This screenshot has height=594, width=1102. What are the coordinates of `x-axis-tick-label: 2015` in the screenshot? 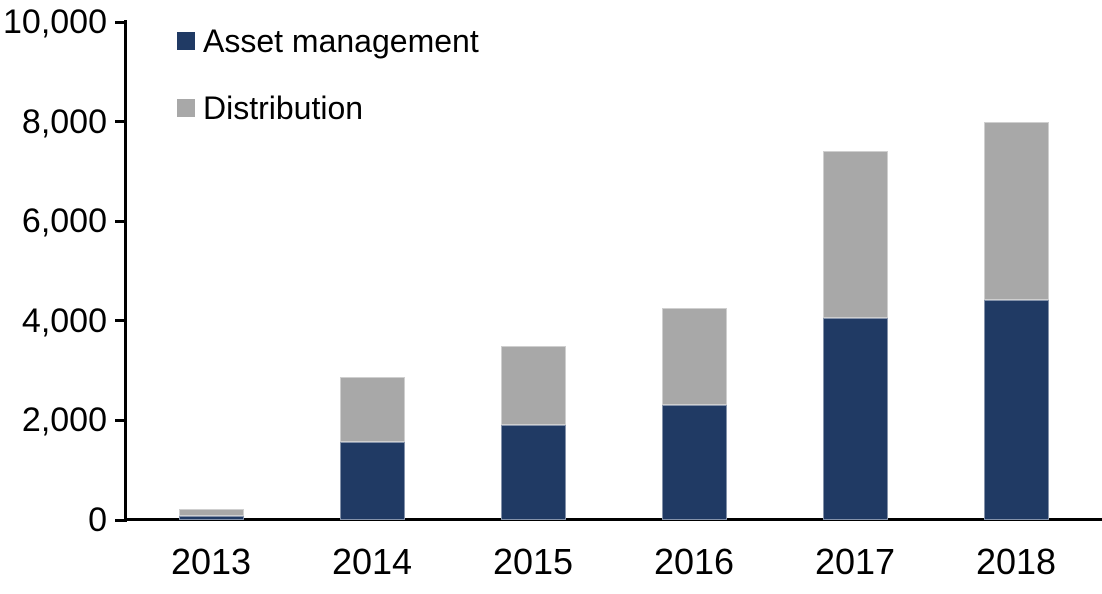 It's located at (533, 561).